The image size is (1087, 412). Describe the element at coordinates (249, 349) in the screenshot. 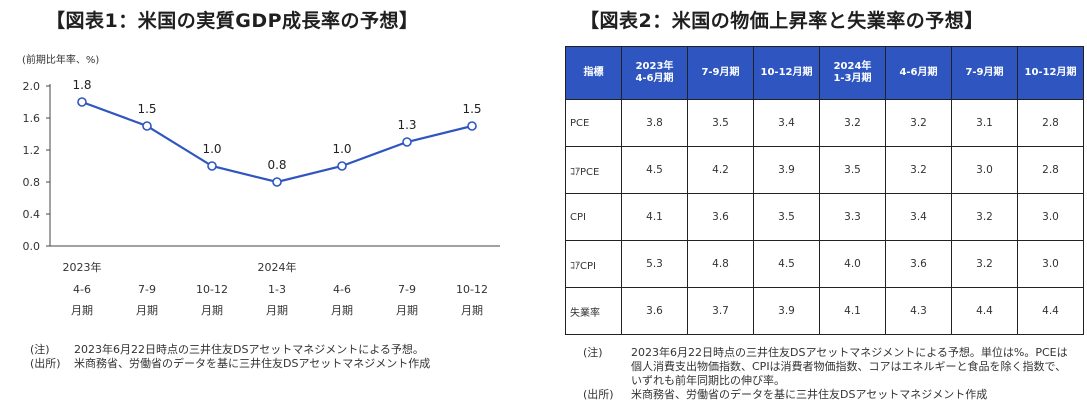

I see `chart1-note-text: 2023年6月22日時点の三井住友DSアセットマネジメントによる予想。` at that location.